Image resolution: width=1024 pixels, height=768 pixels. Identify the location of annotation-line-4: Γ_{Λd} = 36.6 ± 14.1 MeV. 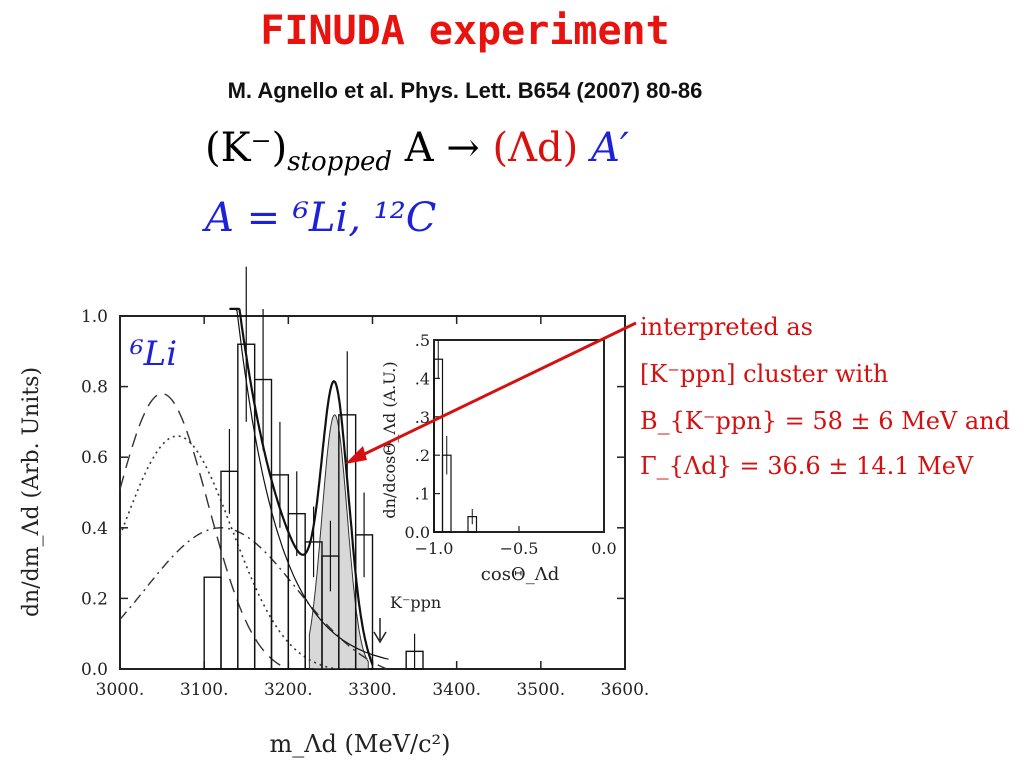
(807, 466).